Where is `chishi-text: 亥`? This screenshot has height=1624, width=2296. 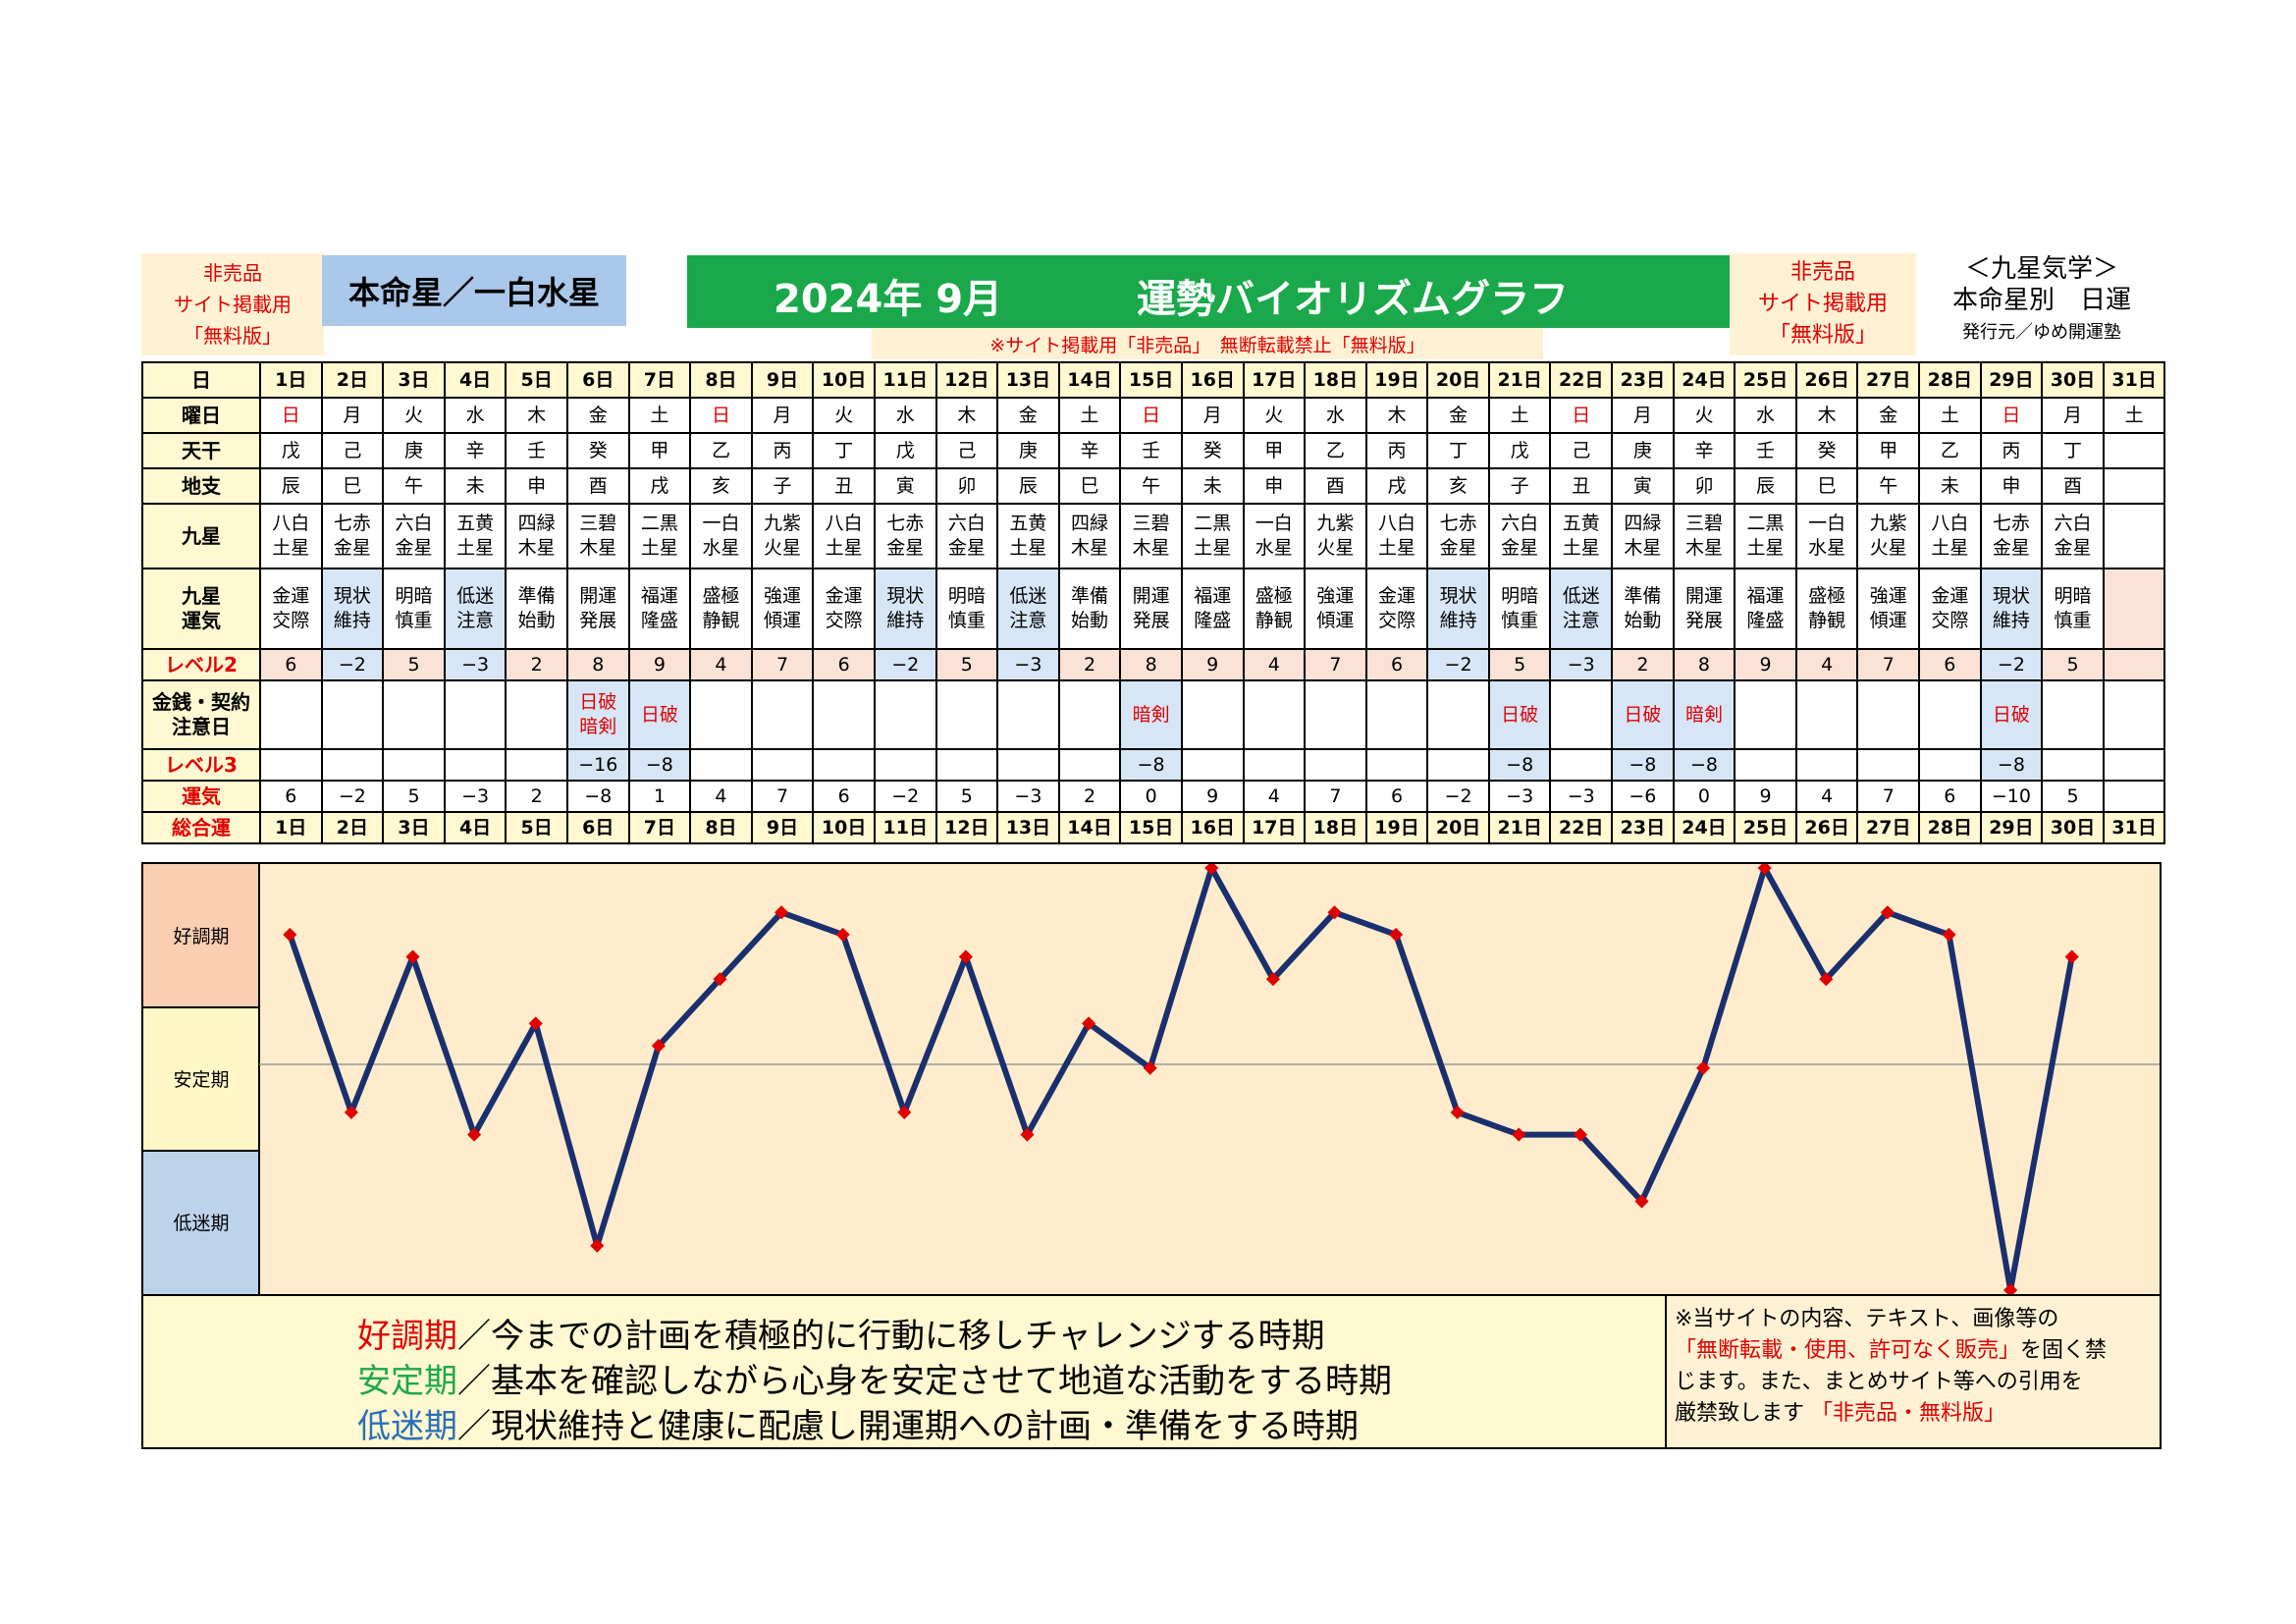 chishi-text: 亥 is located at coordinates (1458, 485).